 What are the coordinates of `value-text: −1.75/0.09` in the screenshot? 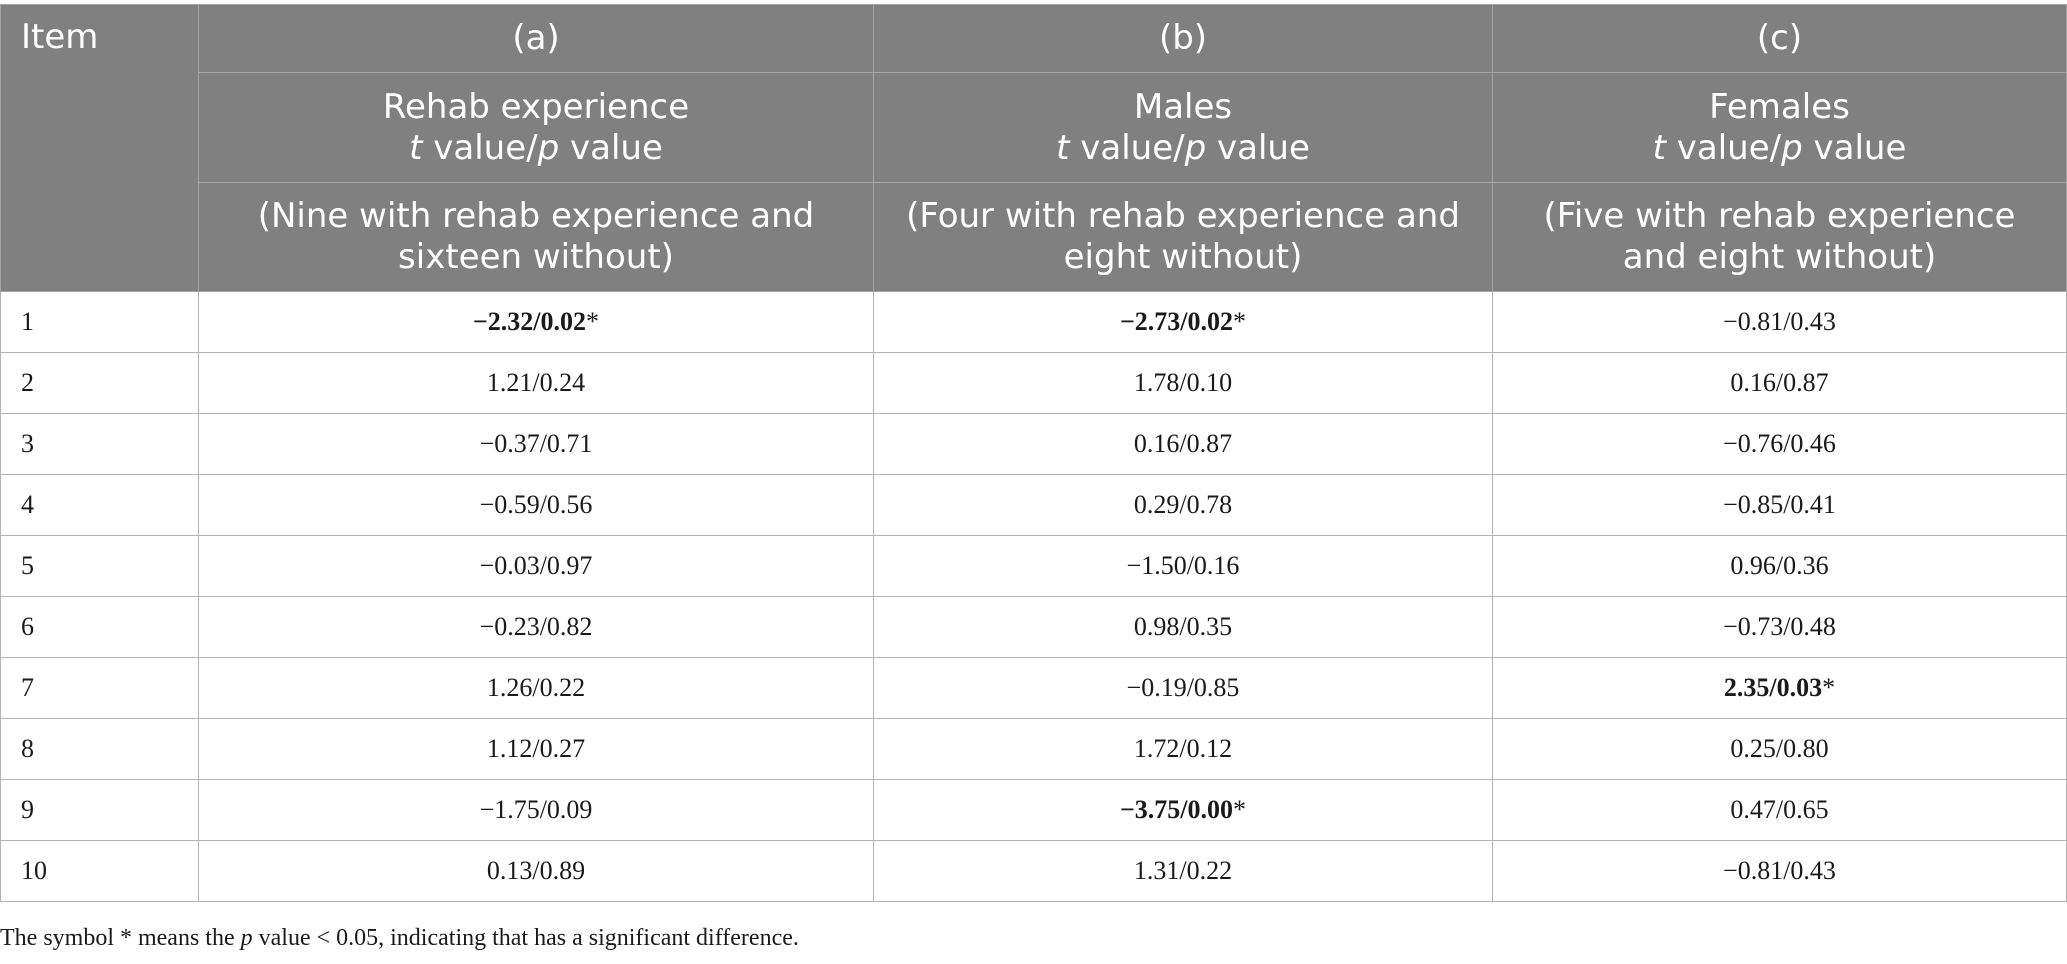 It's located at (536, 809).